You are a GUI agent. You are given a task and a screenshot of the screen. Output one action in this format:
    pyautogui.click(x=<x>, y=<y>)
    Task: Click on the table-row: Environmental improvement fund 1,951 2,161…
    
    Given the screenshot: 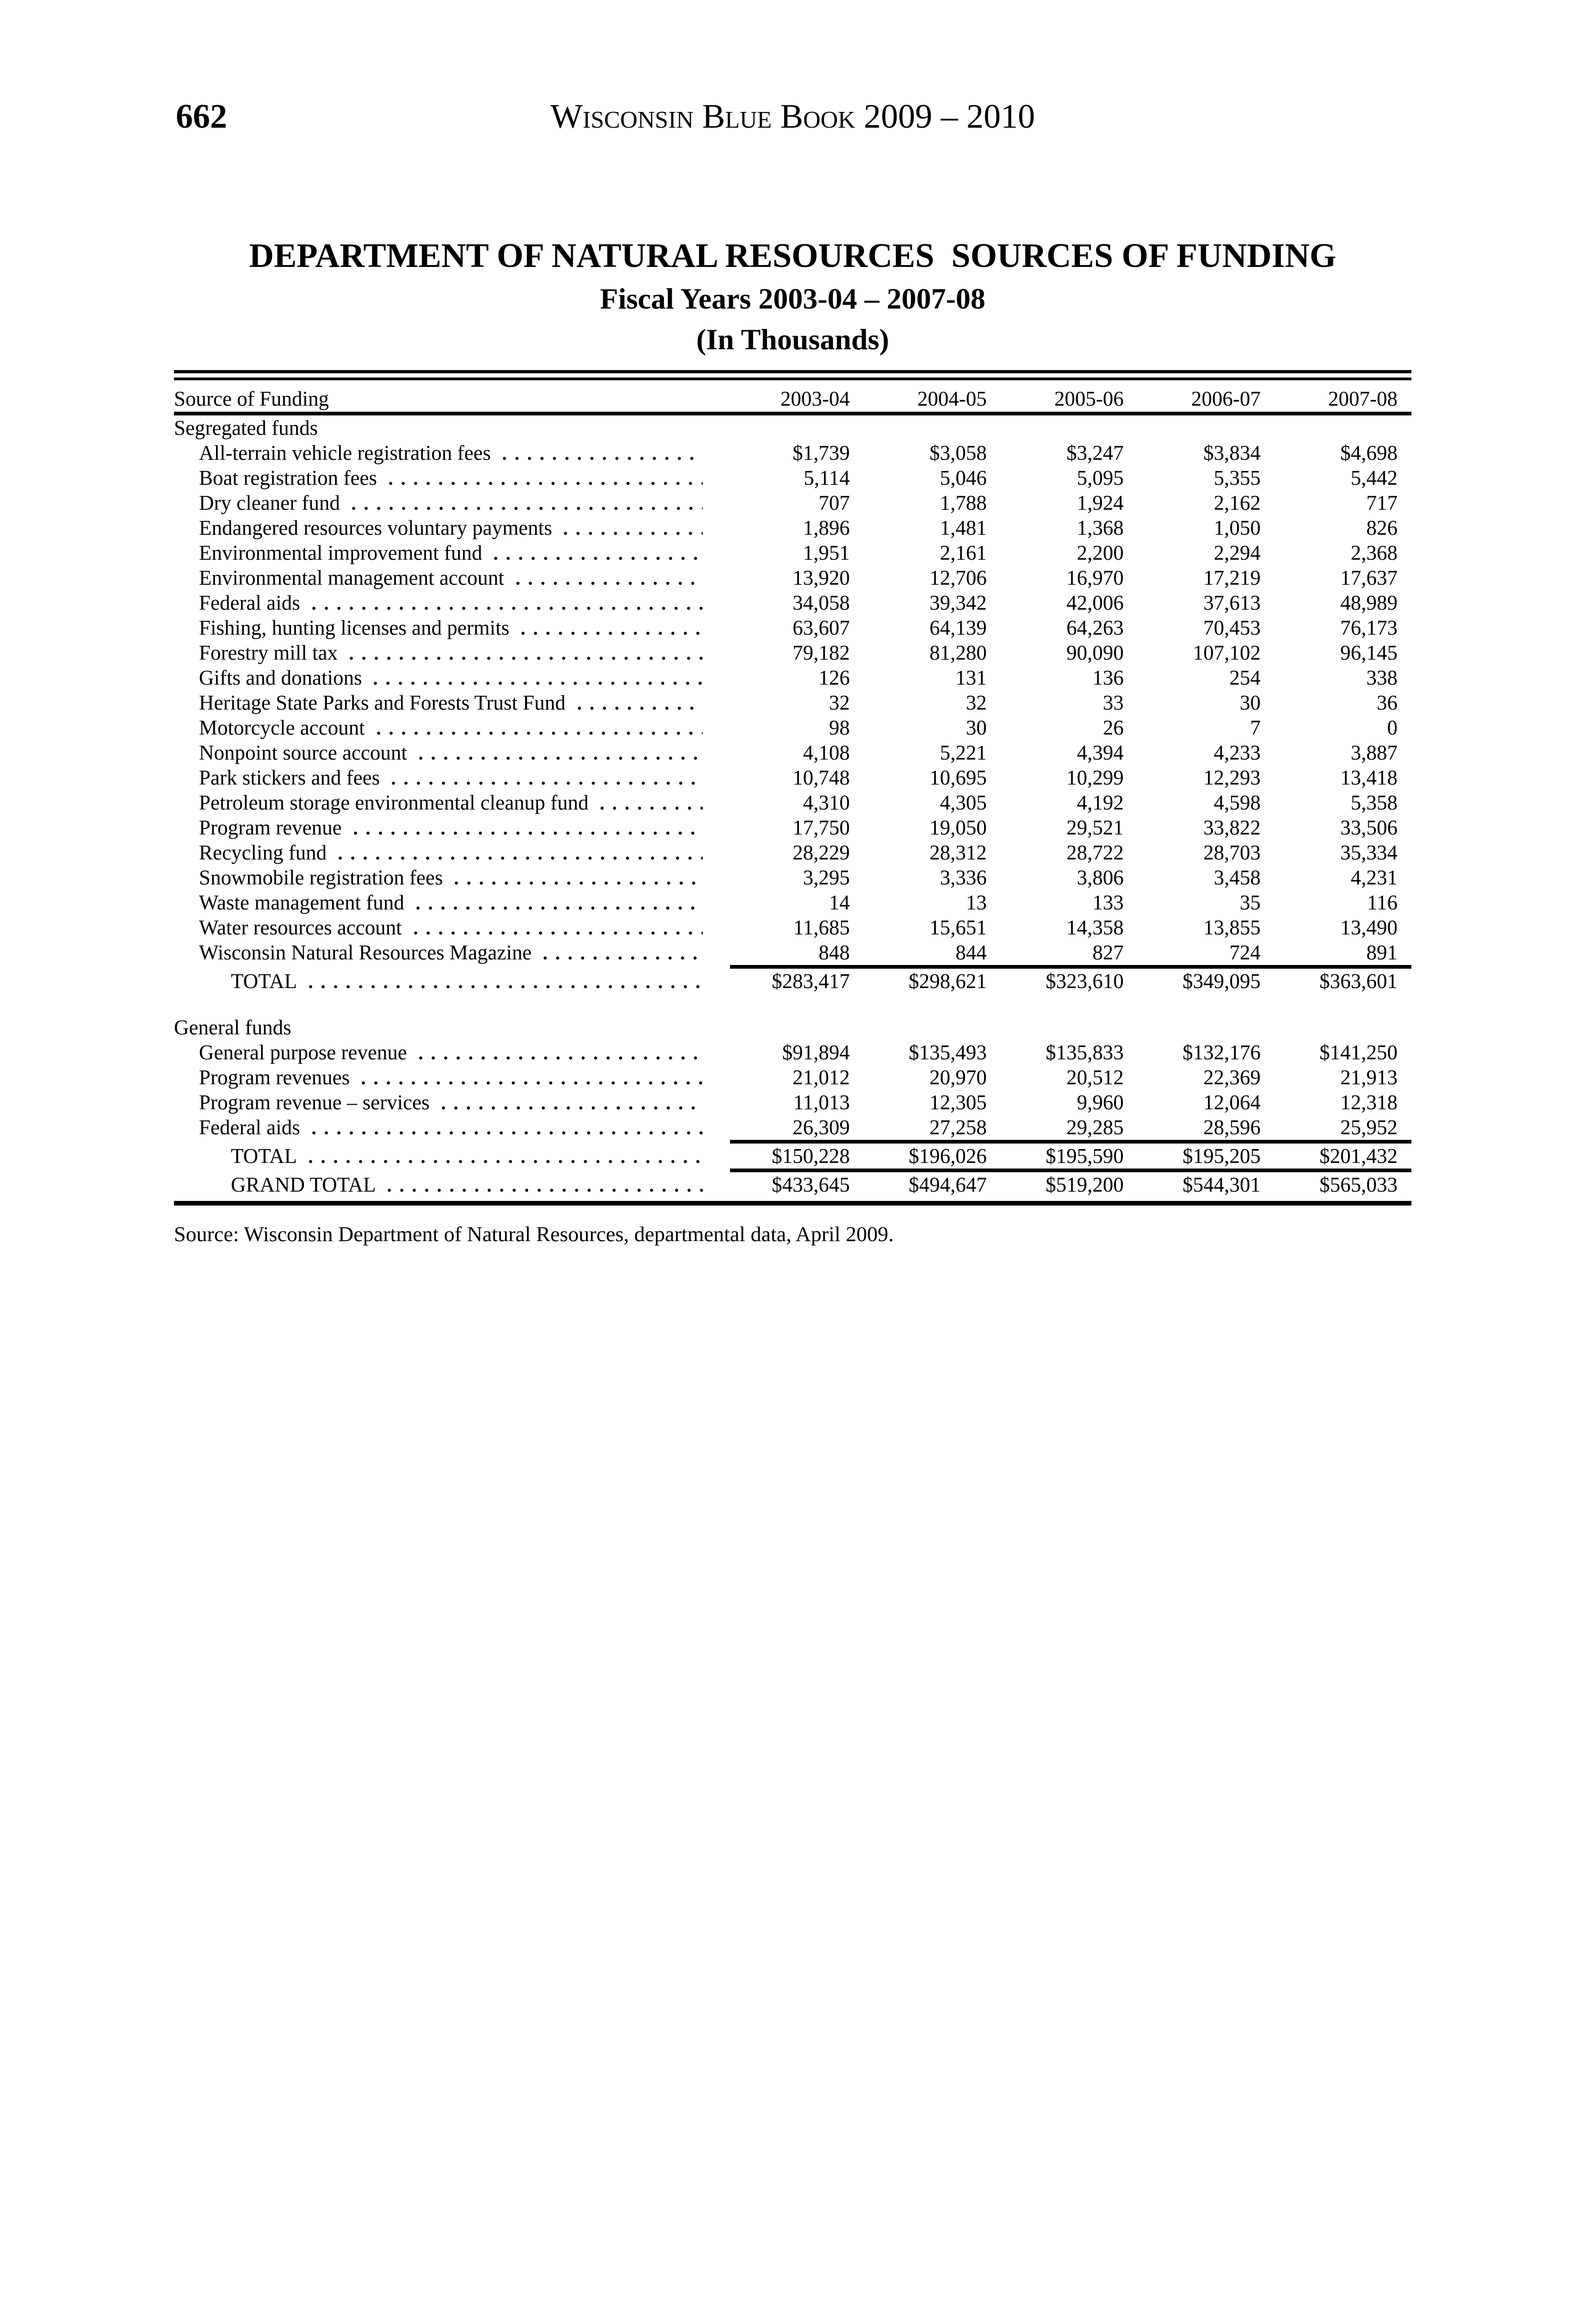 What is the action you would take?
    pyautogui.click(x=792, y=552)
    